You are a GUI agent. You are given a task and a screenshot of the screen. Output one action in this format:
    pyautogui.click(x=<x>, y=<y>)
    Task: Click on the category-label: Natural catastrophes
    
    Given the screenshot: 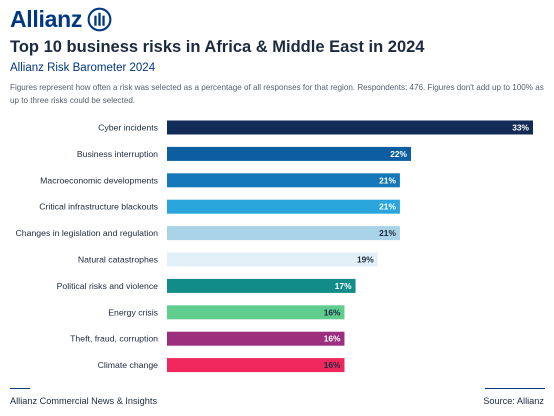 What is the action you would take?
    pyautogui.click(x=118, y=260)
    